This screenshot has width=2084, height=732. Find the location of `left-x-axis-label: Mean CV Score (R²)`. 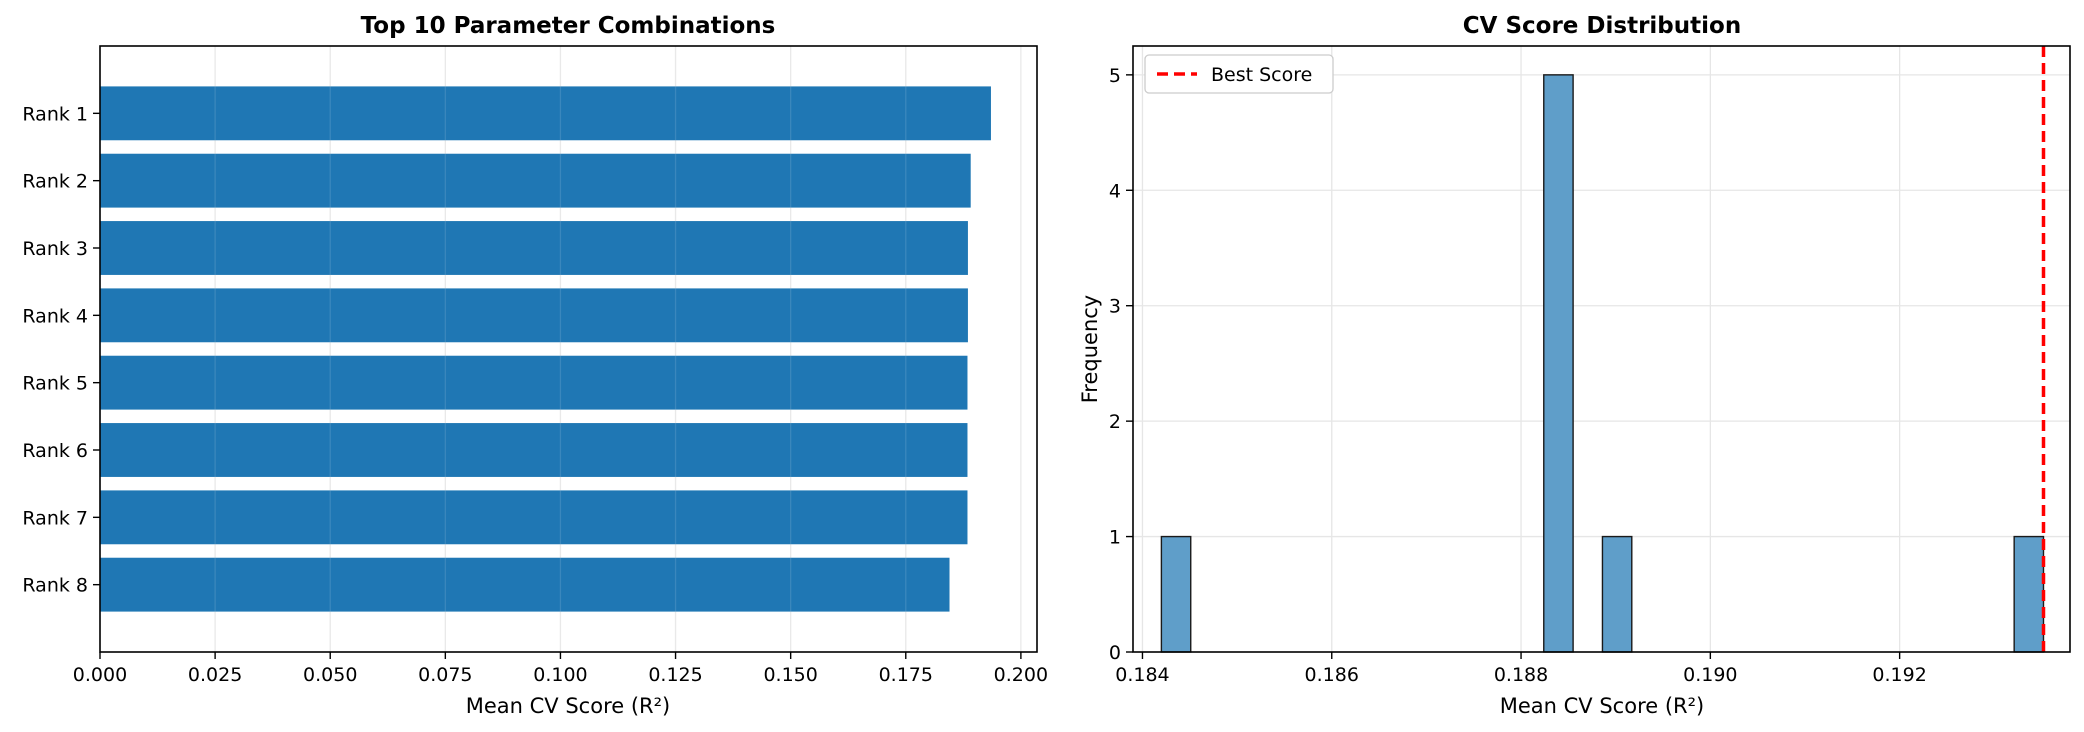

left-x-axis-label: Mean CV Score (R²) is located at coordinates (568, 706).